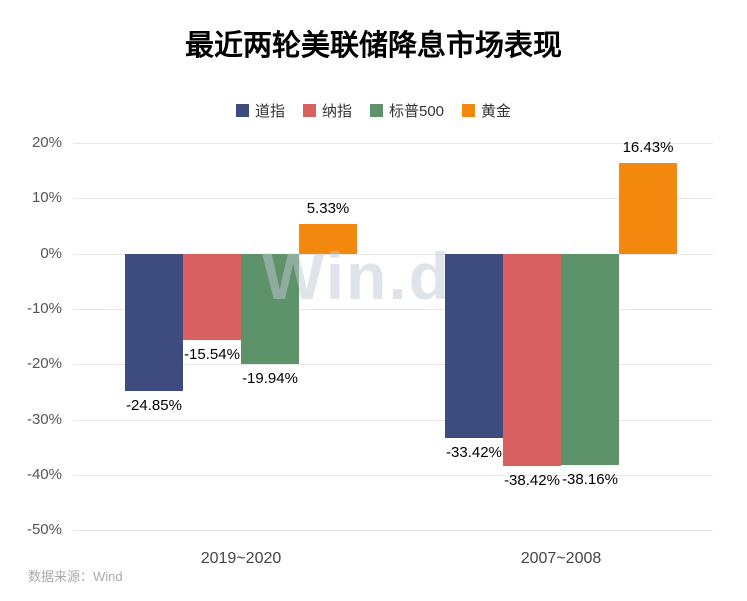  Describe the element at coordinates (51, 253) in the screenshot. I see `y-axis-tick-label: 0%` at that location.